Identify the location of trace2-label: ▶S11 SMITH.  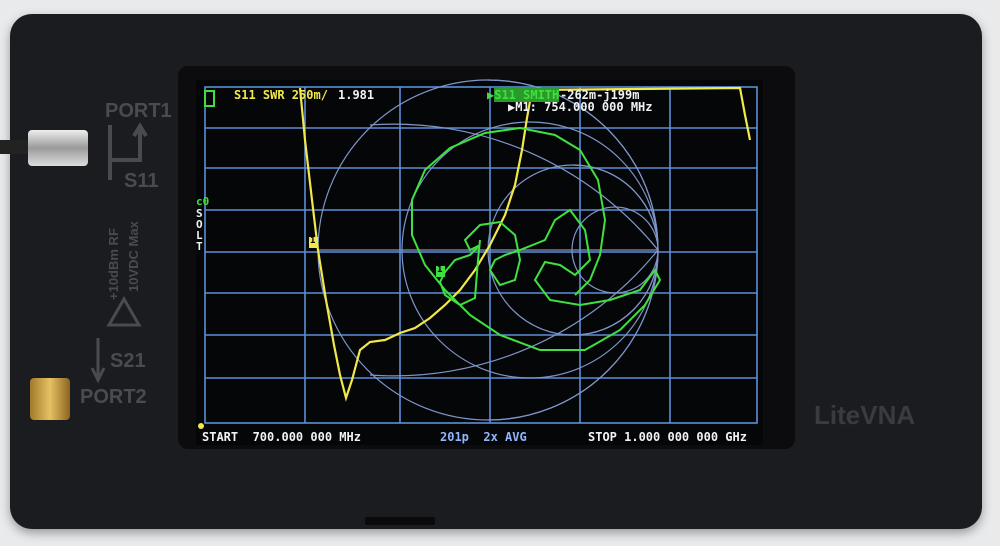
(523, 95).